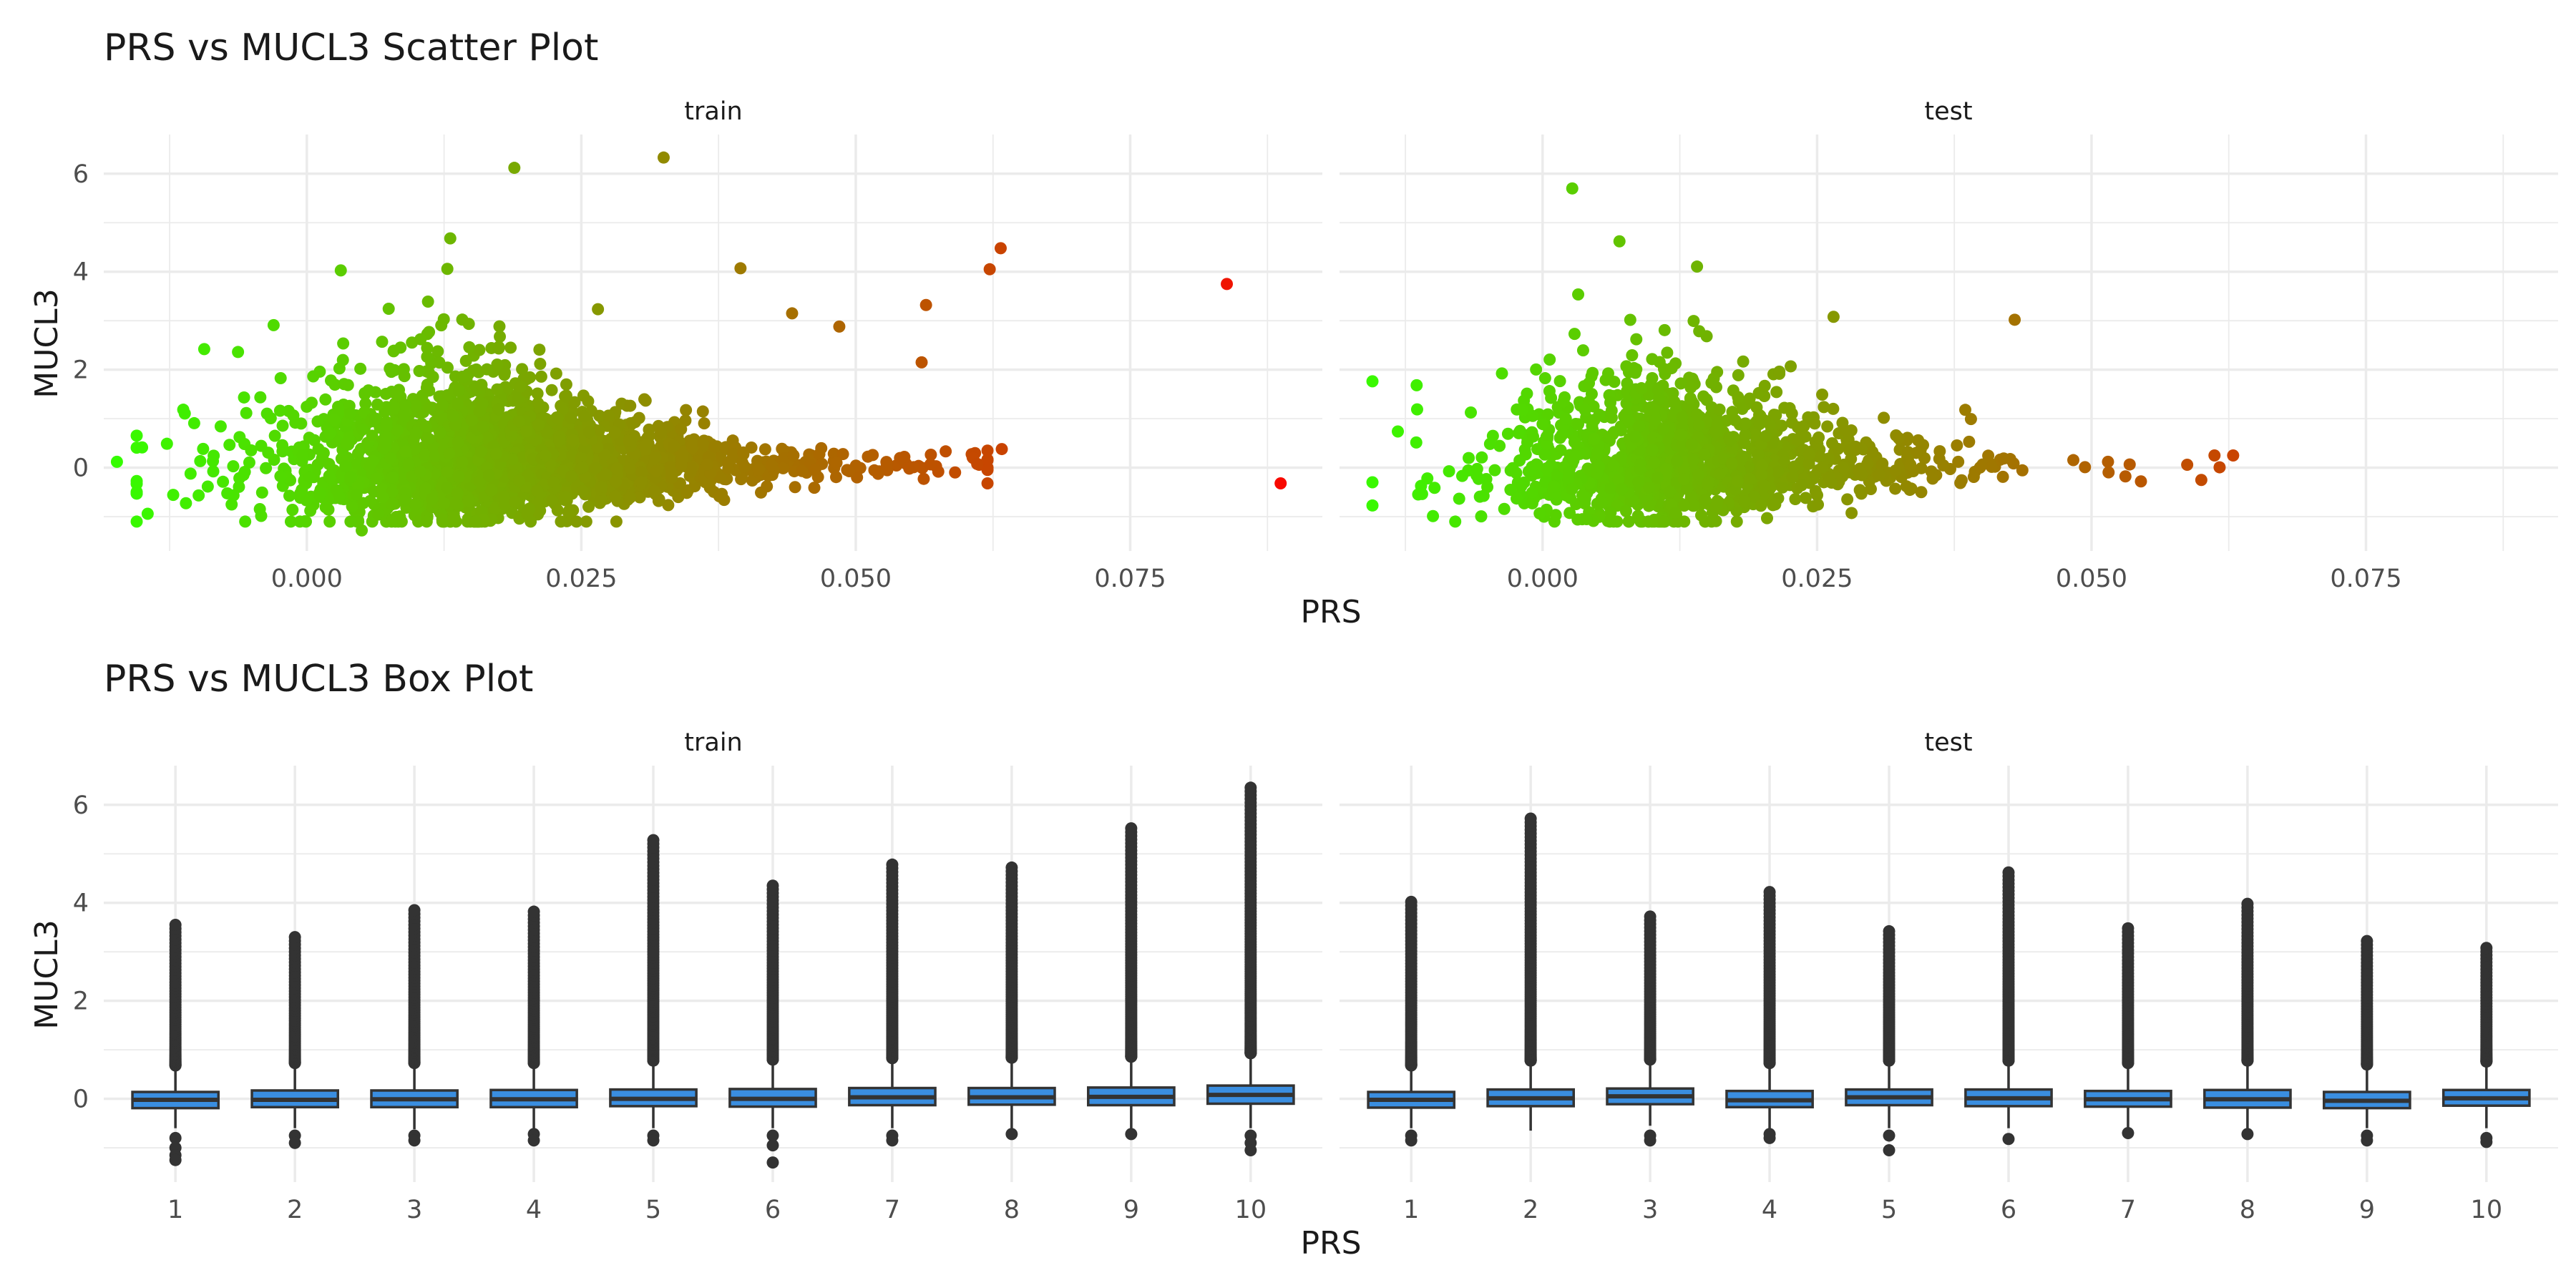  I want to click on box-strip-test: test, so click(1948, 742).